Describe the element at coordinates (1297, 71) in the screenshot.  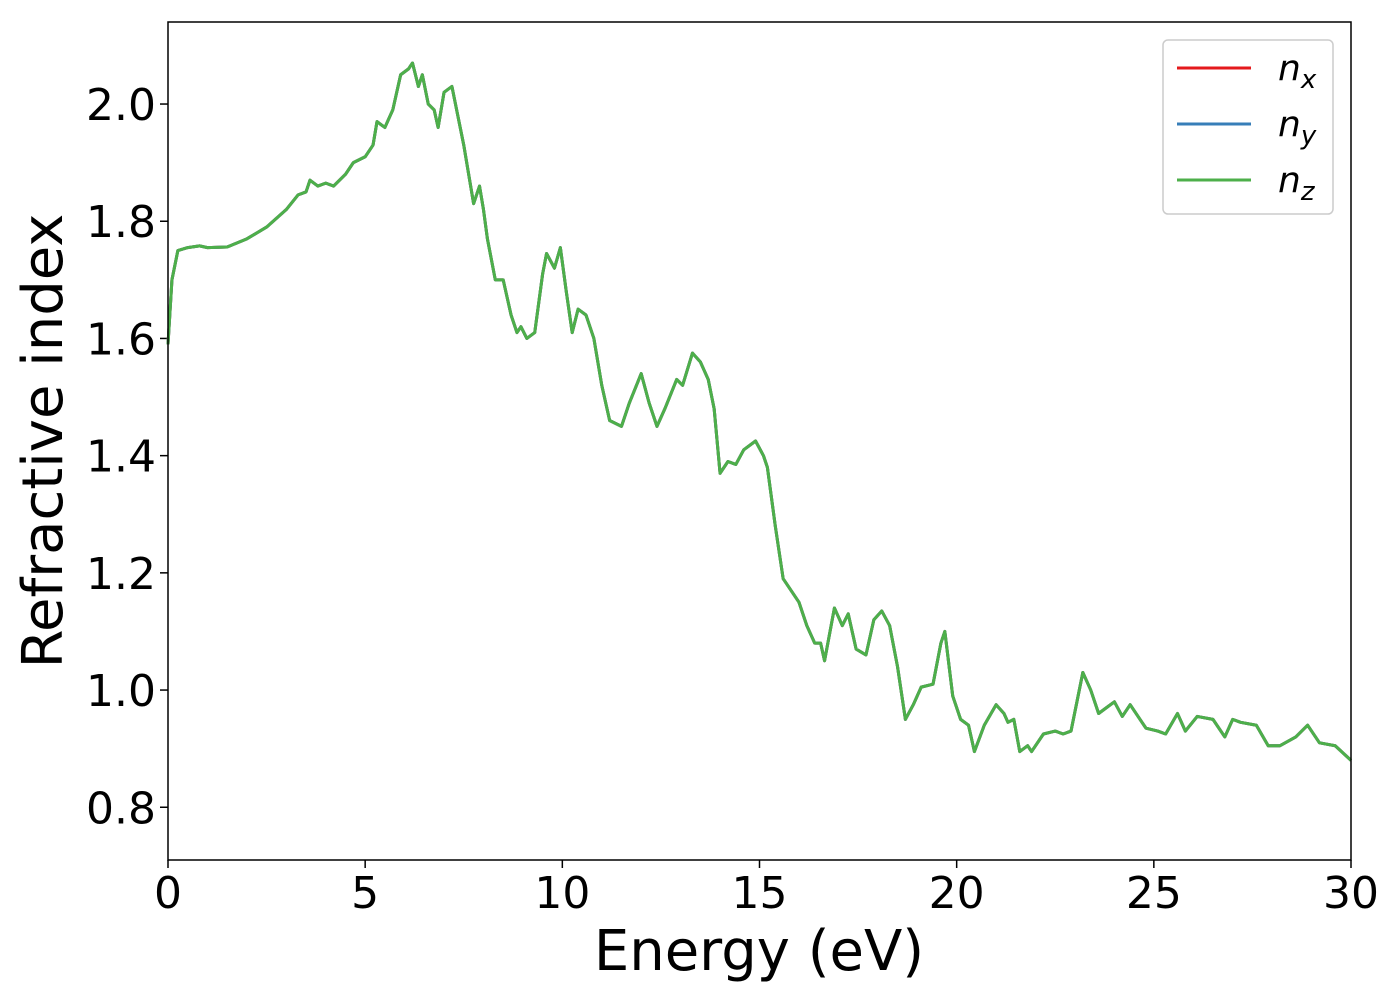
I see `legend-label: nx` at that location.